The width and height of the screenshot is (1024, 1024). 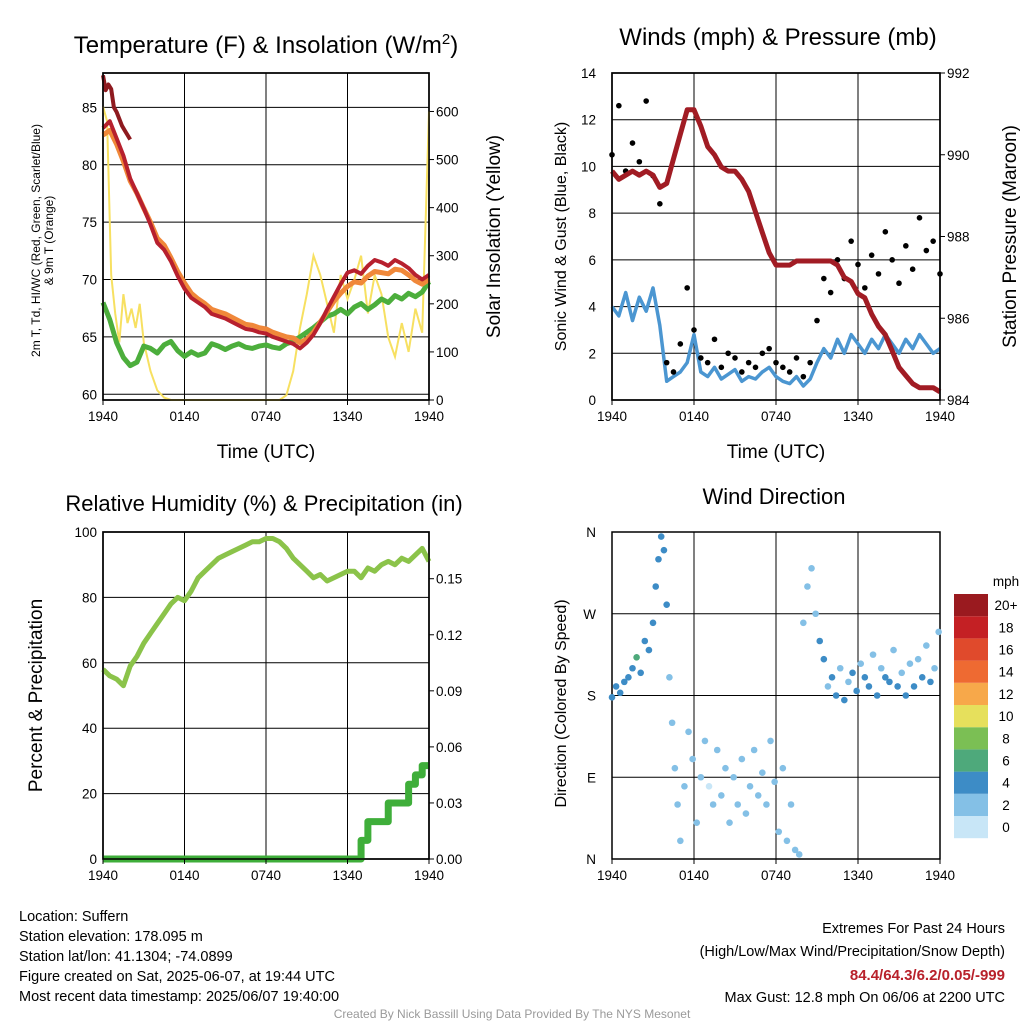 I want to click on wind-y2tick-label: 986, so click(x=958, y=318).